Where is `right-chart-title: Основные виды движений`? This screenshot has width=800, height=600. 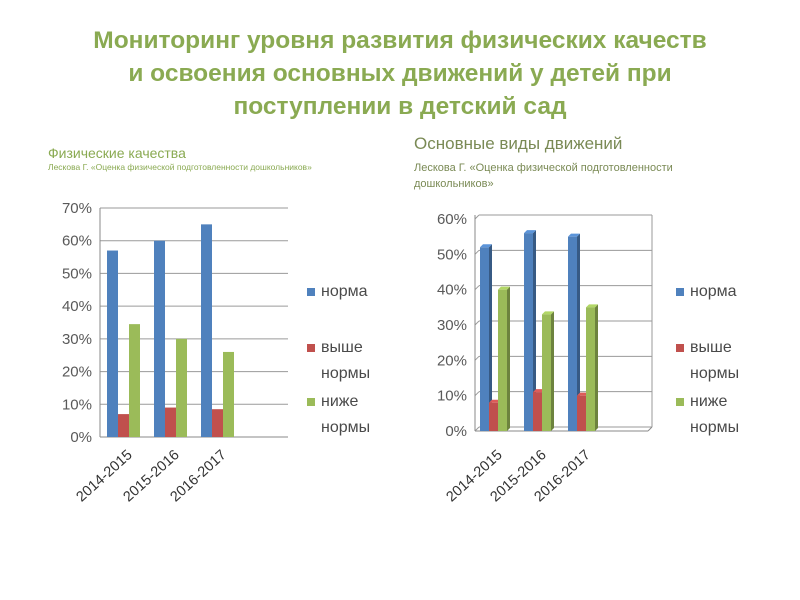
right-chart-title: Основные виды движений is located at coordinates (518, 143).